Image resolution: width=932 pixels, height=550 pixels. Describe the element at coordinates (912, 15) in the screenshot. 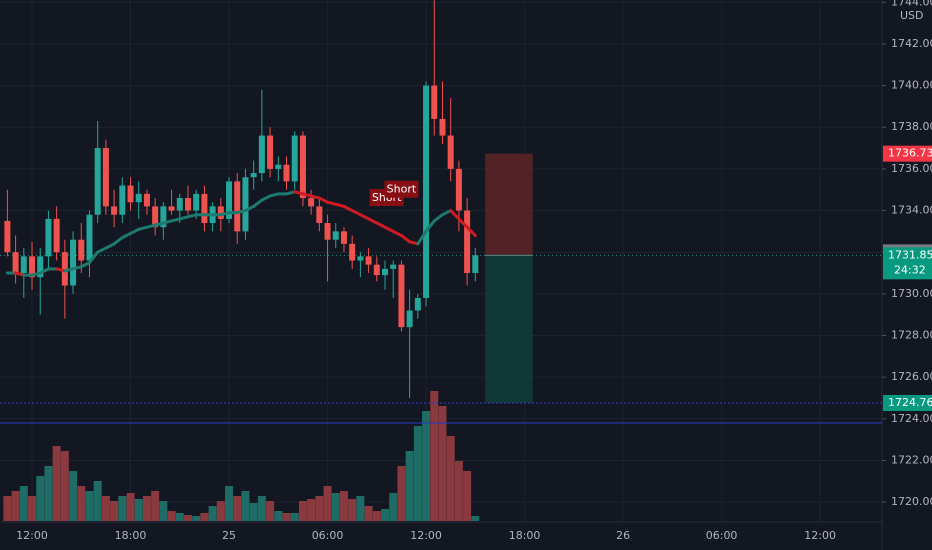

I see `currency: USD` at that location.